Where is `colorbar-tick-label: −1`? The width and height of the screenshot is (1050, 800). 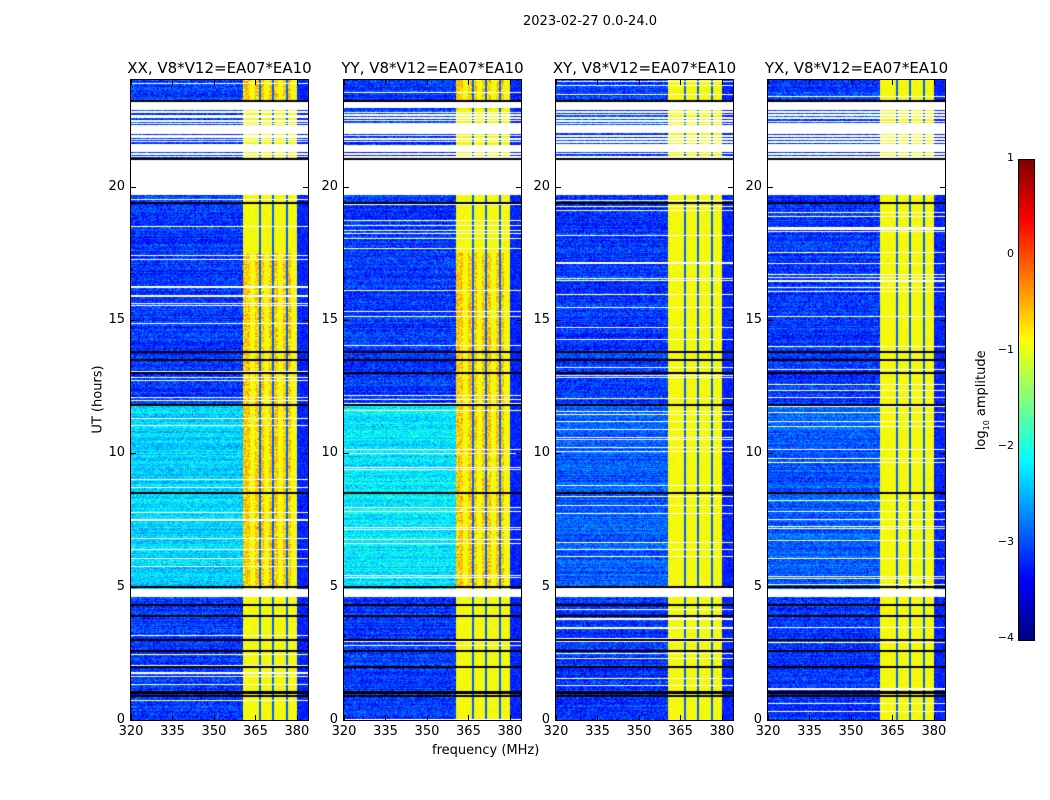 colorbar-tick-label: −1 is located at coordinates (1005, 349).